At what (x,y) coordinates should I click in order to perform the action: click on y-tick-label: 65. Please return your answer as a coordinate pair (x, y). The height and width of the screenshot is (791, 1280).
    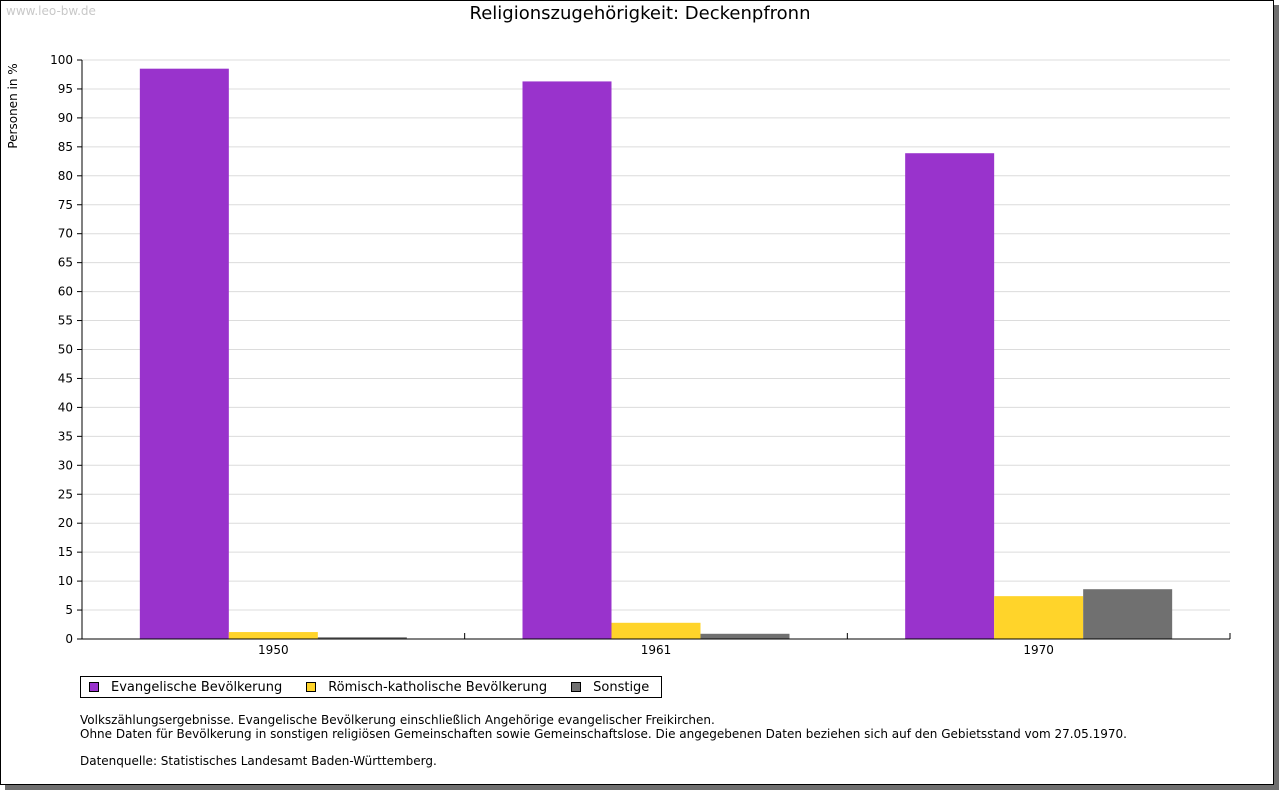
    Looking at the image, I should click on (65, 263).